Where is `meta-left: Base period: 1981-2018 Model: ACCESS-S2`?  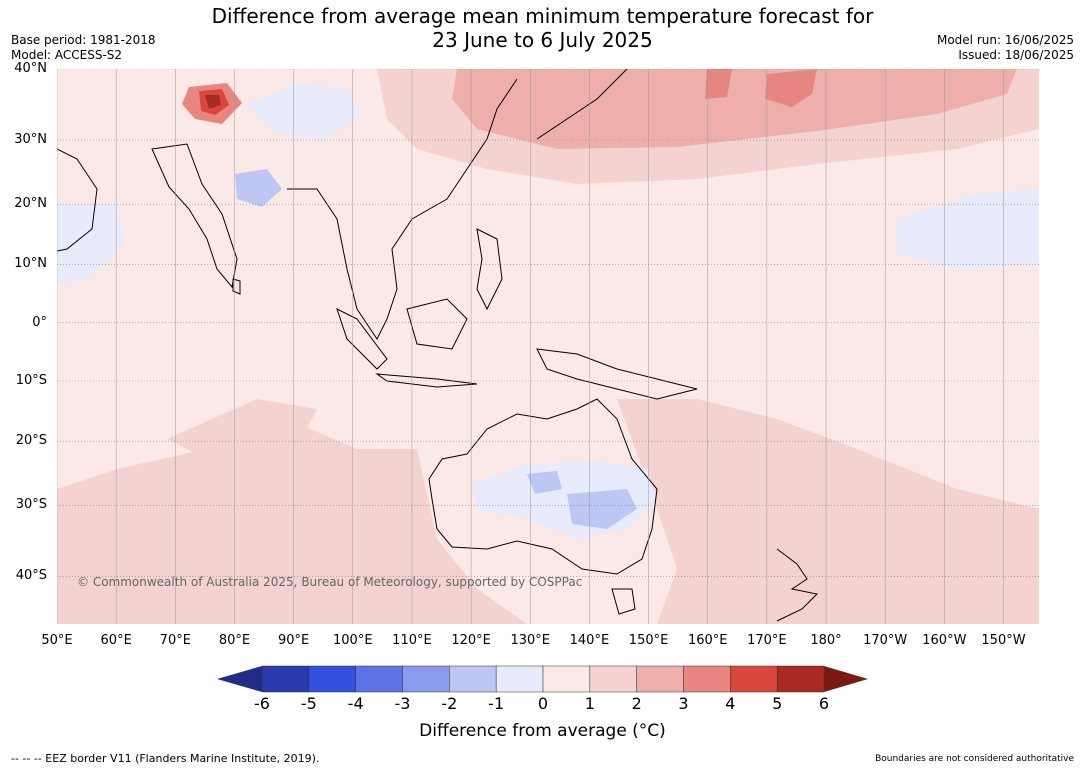
meta-left: Base period: 1981-2018 Model: ACCESS-S2 is located at coordinates (83, 48).